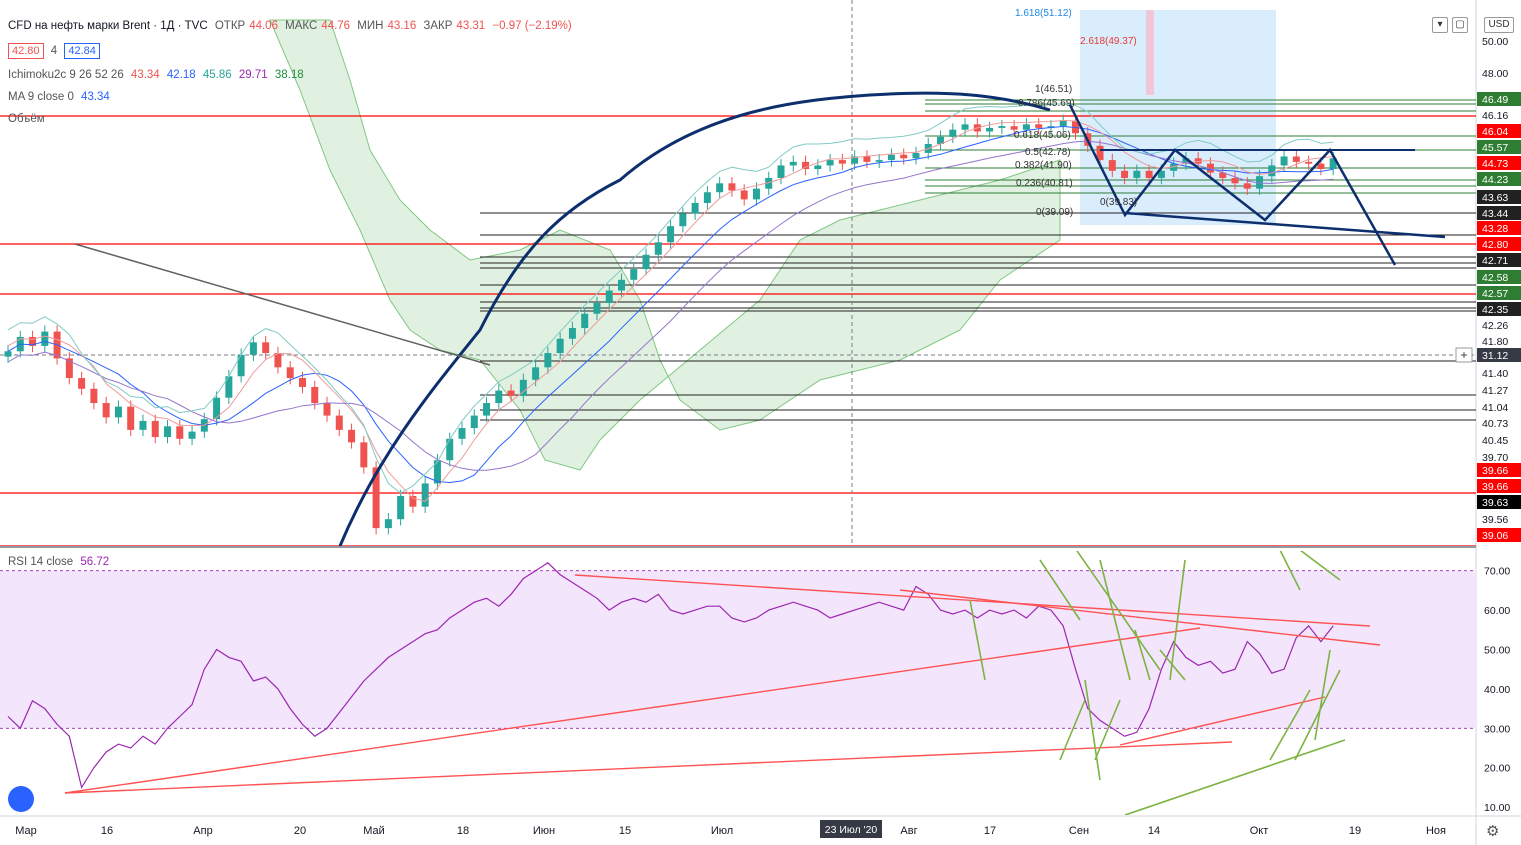 The image size is (1521, 845). I want to click on open-label: ОТКР, so click(230, 26).